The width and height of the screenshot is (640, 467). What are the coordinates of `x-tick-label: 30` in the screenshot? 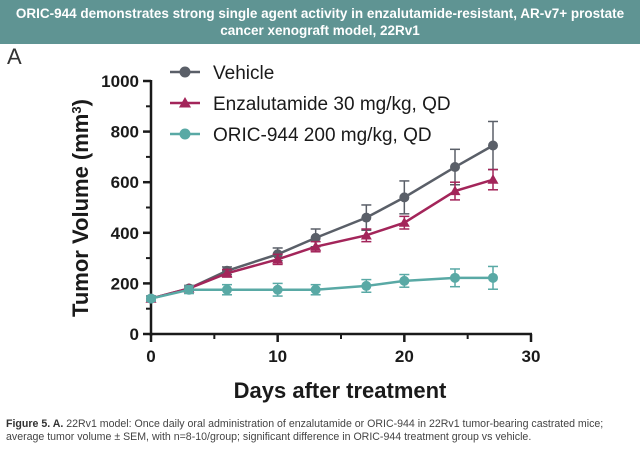 It's located at (531, 356).